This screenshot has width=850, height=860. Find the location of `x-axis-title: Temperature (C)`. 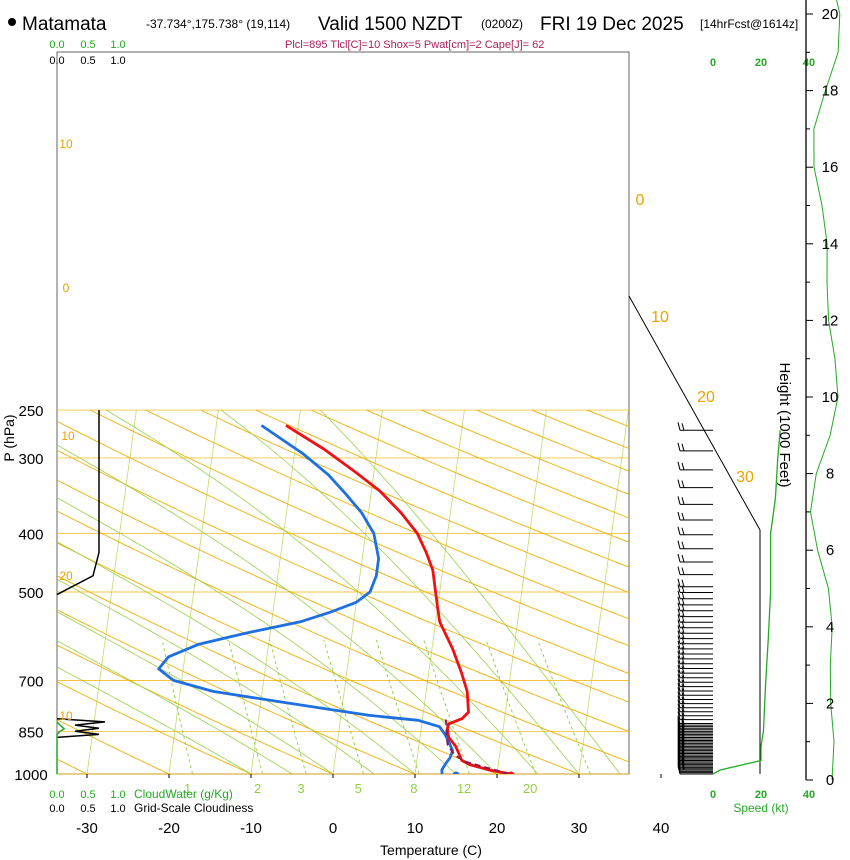

x-axis-title: Temperature (C) is located at coordinates (431, 850).